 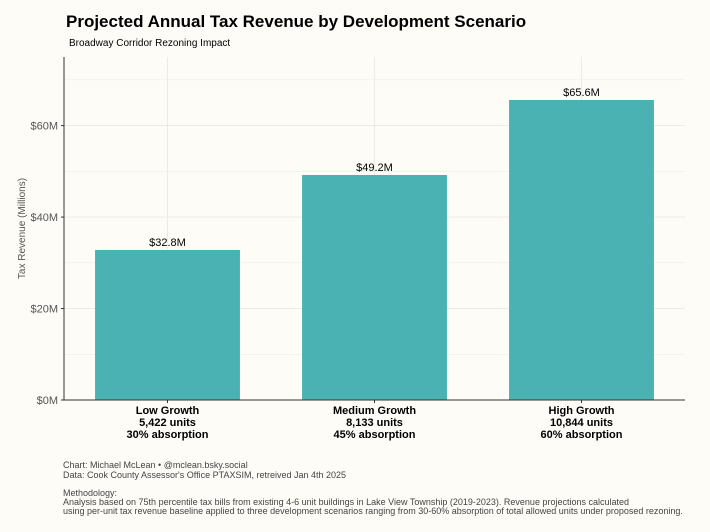 What do you see at coordinates (374, 411) in the screenshot?
I see `x-tick-label: Medium Growth` at bounding box center [374, 411].